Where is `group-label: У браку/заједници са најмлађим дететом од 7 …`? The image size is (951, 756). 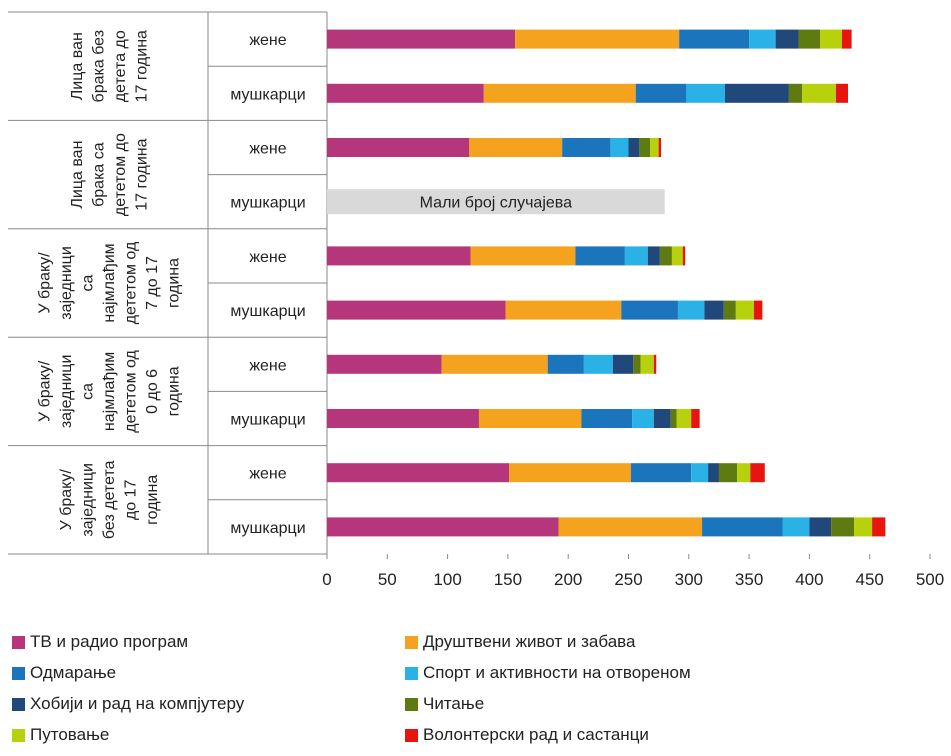
group-label: У браку/заједници са најмлађим дететом од 7 … is located at coordinates (110, 282).